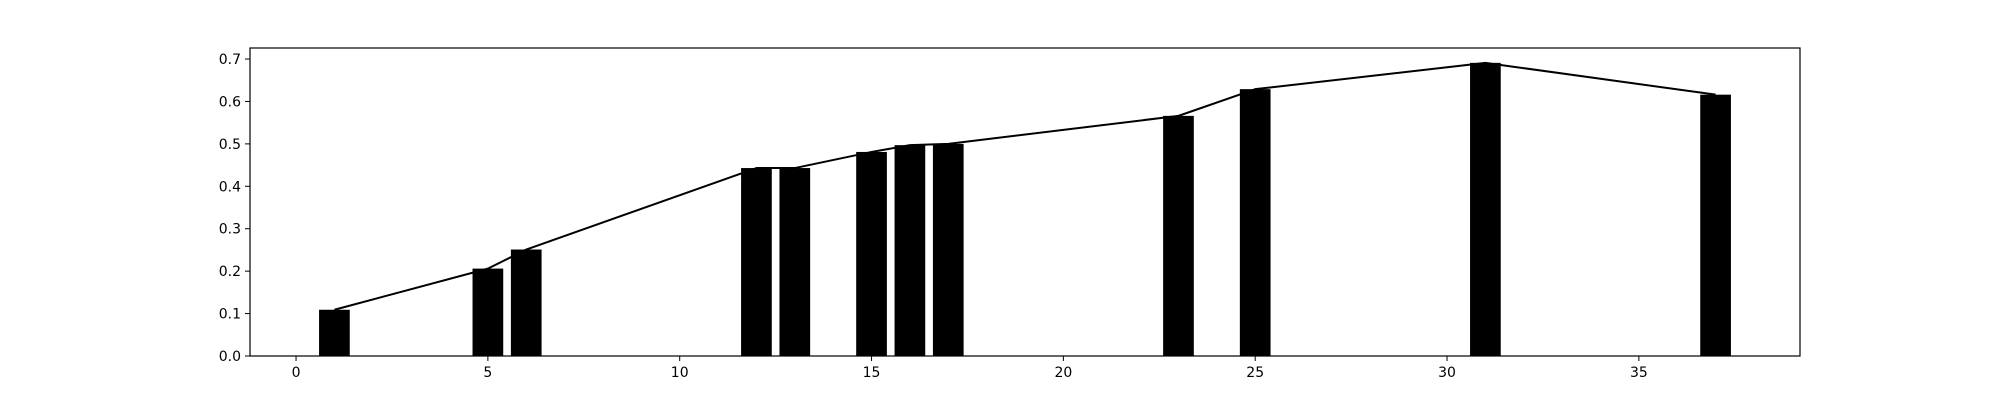 This screenshot has width=2000, height=400. Describe the element at coordinates (230, 145) in the screenshot. I see `y-tick-label-5: 0.5` at that location.